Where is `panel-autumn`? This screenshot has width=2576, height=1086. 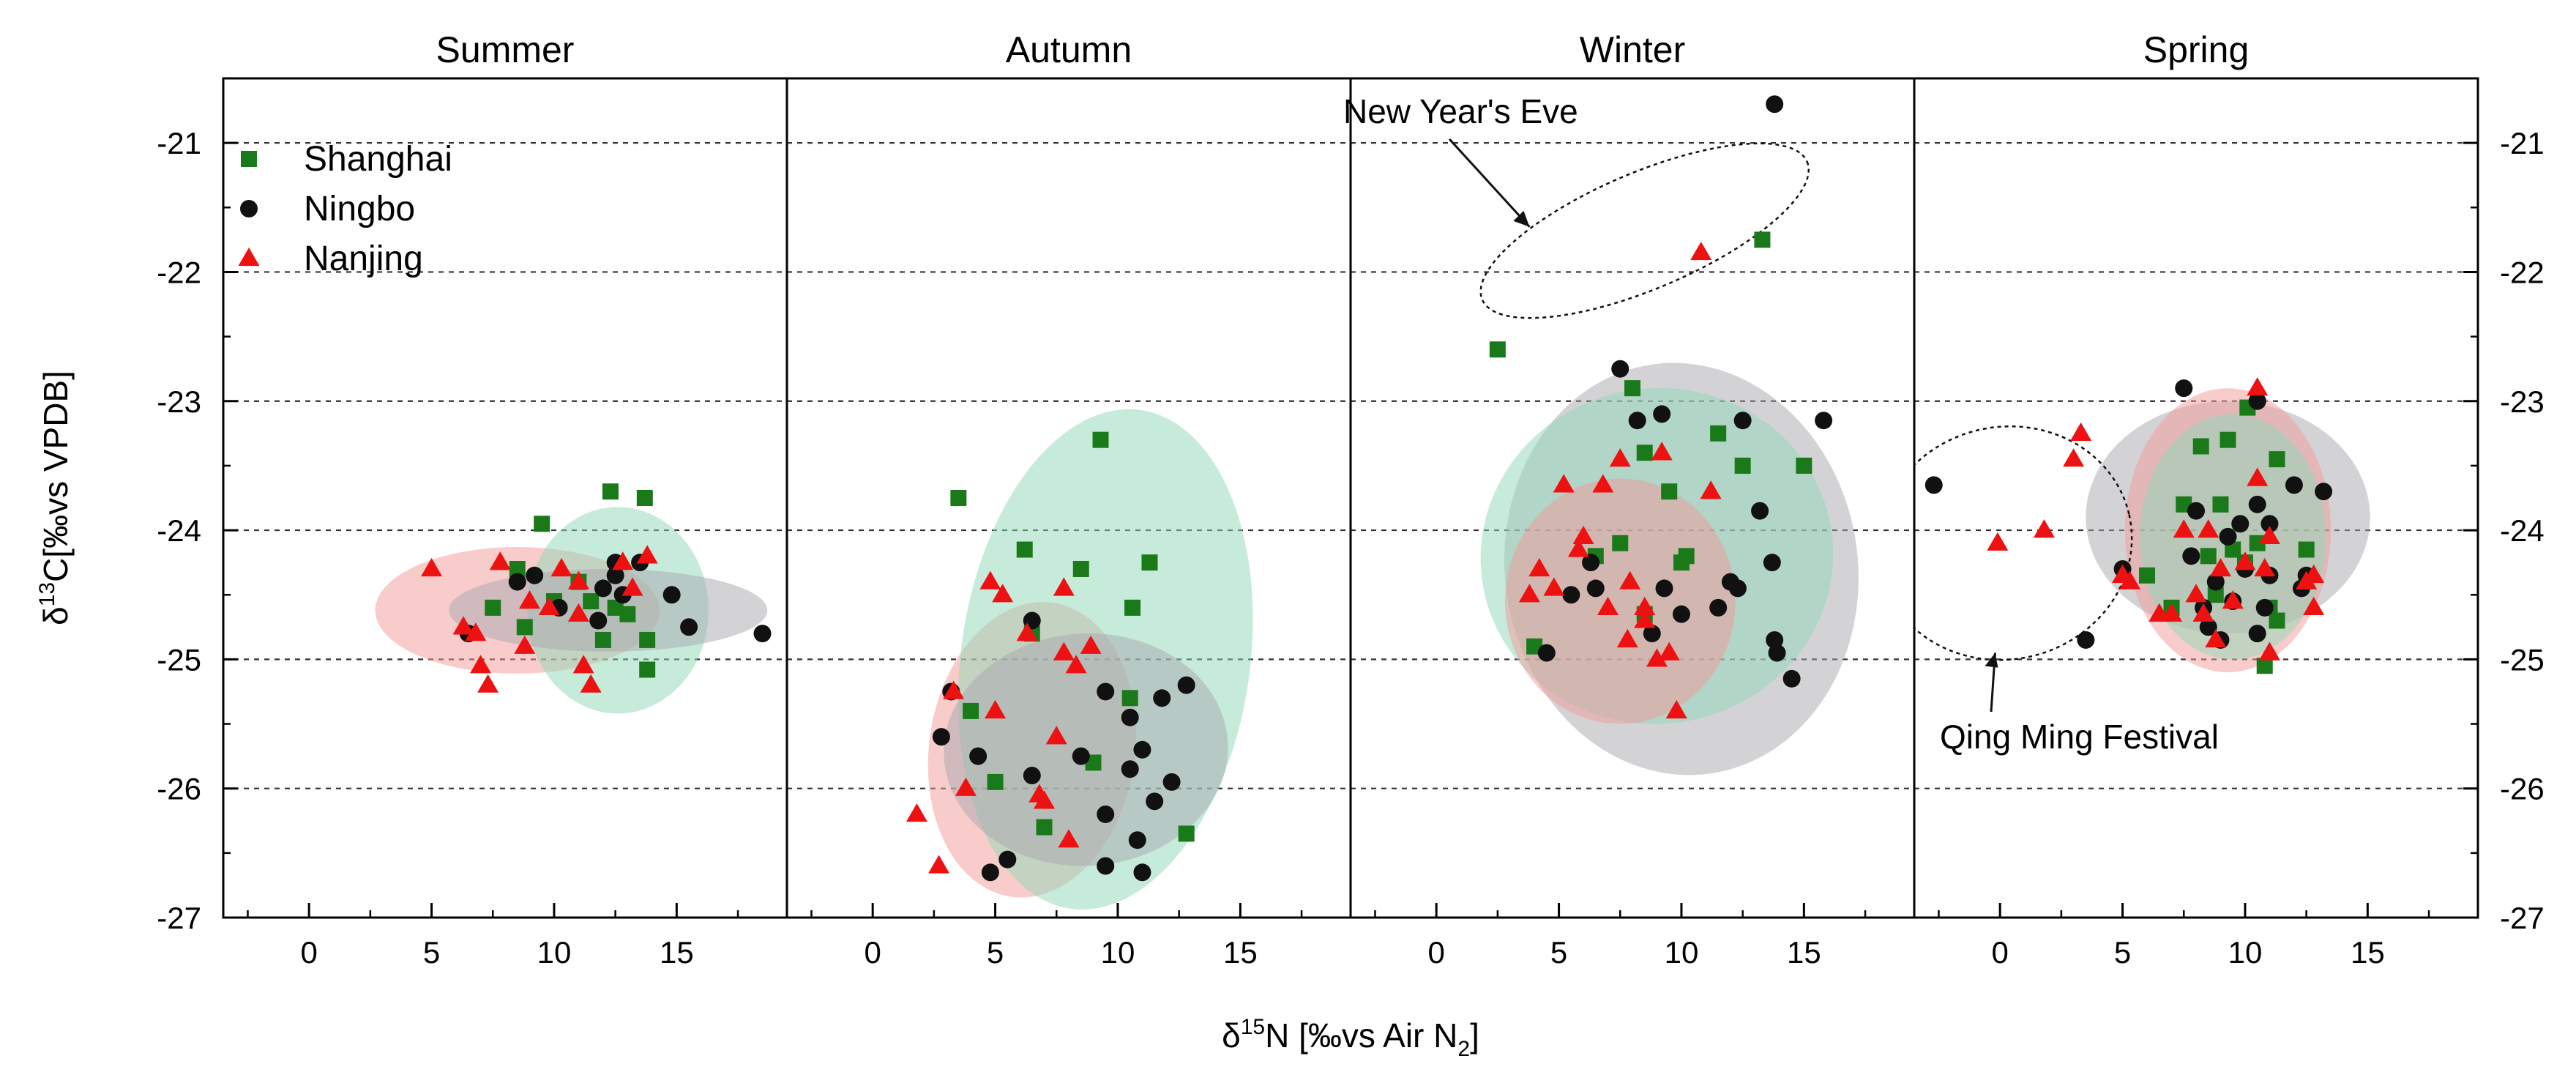 panel-autumn is located at coordinates (1079, 660).